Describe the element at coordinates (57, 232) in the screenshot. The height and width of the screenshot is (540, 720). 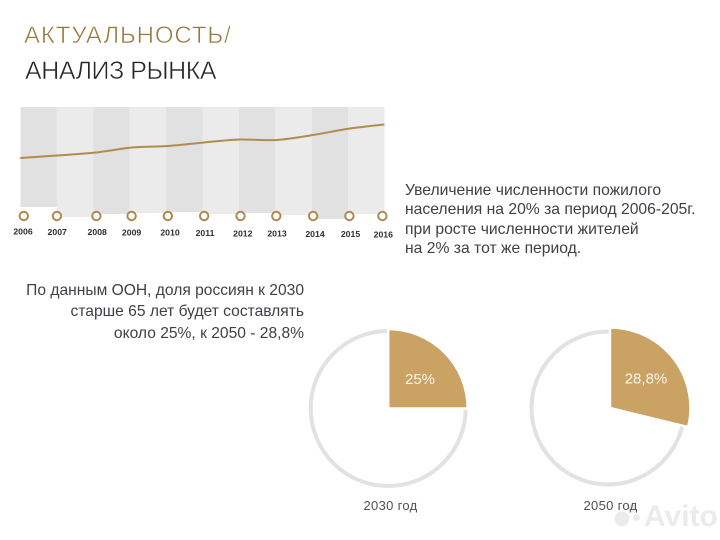
I see `svg-text: 2007` at that location.